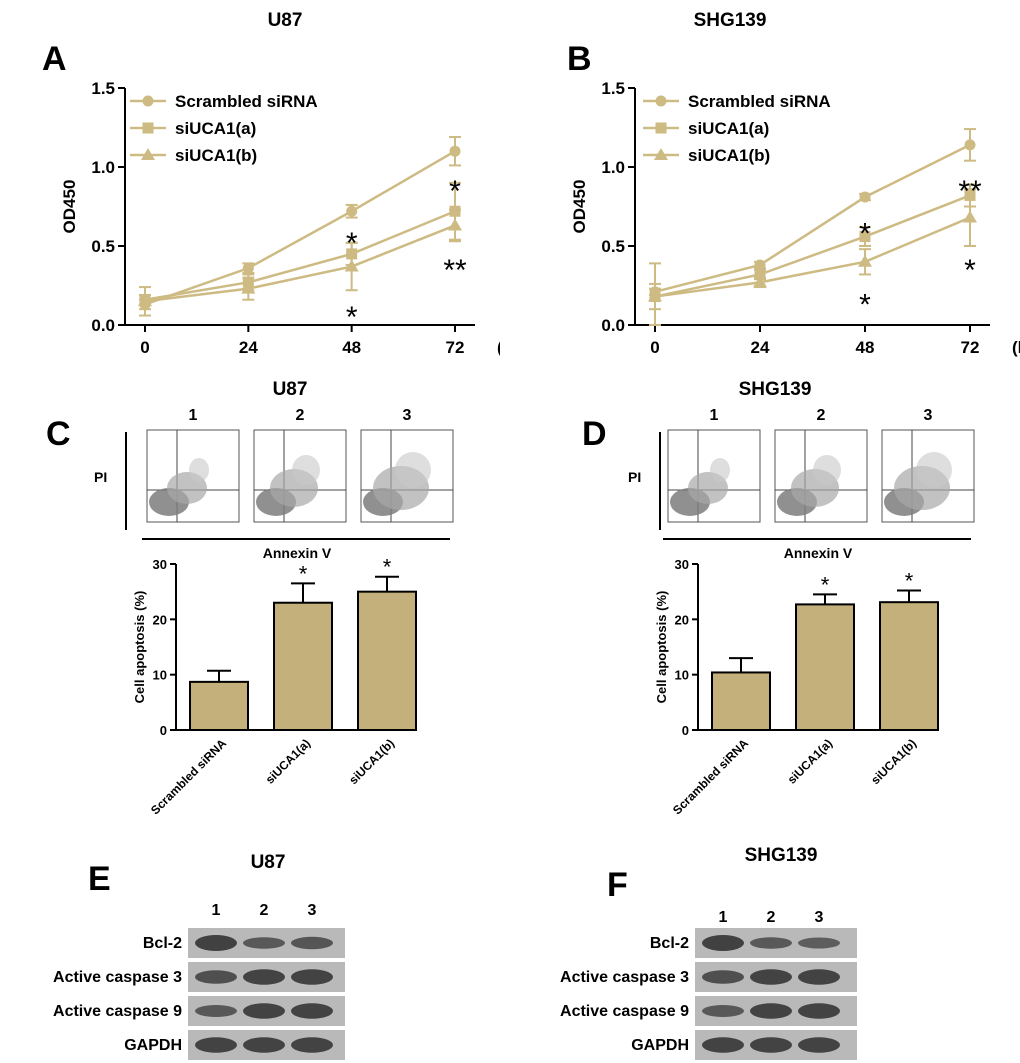 This screenshot has height=1063, width=1020. What do you see at coordinates (821, 415) in the screenshot?
I see `flow-lane-number: 2` at bounding box center [821, 415].